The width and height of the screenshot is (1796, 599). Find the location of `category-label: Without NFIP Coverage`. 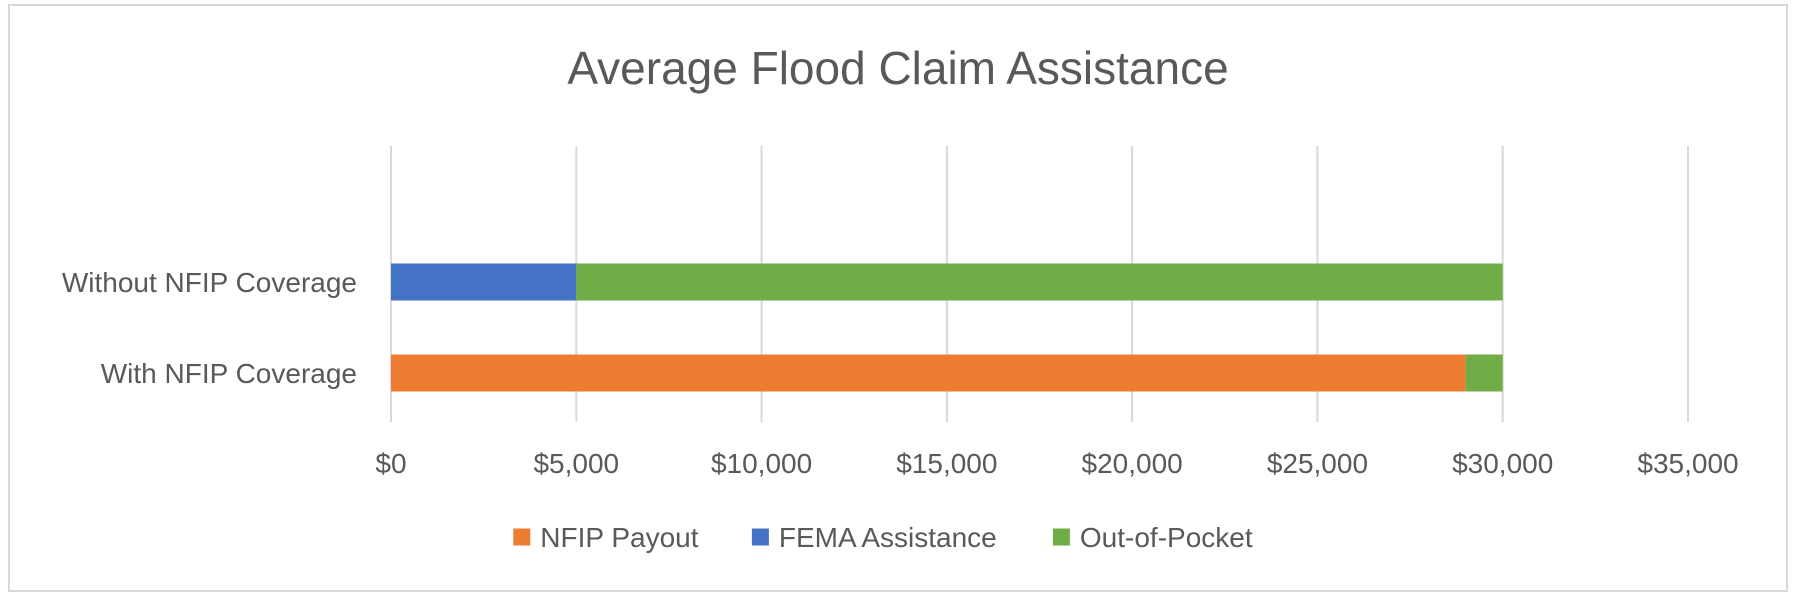

category-label: Without NFIP Coverage is located at coordinates (209, 282).